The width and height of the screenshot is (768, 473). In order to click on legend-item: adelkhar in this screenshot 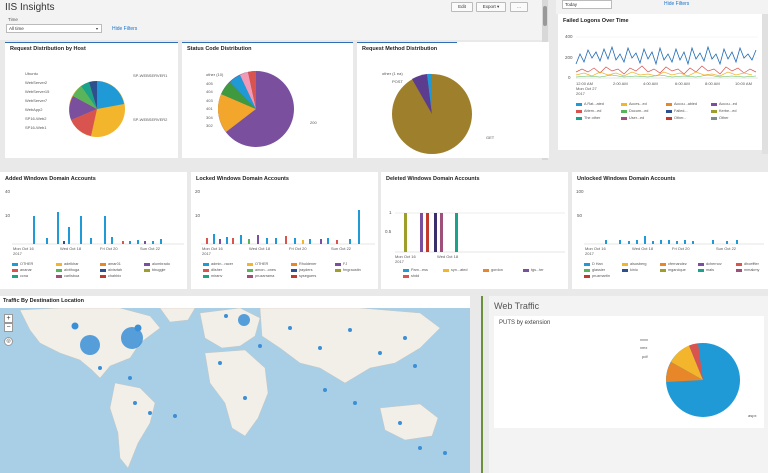, I will do `click(67, 264)`.